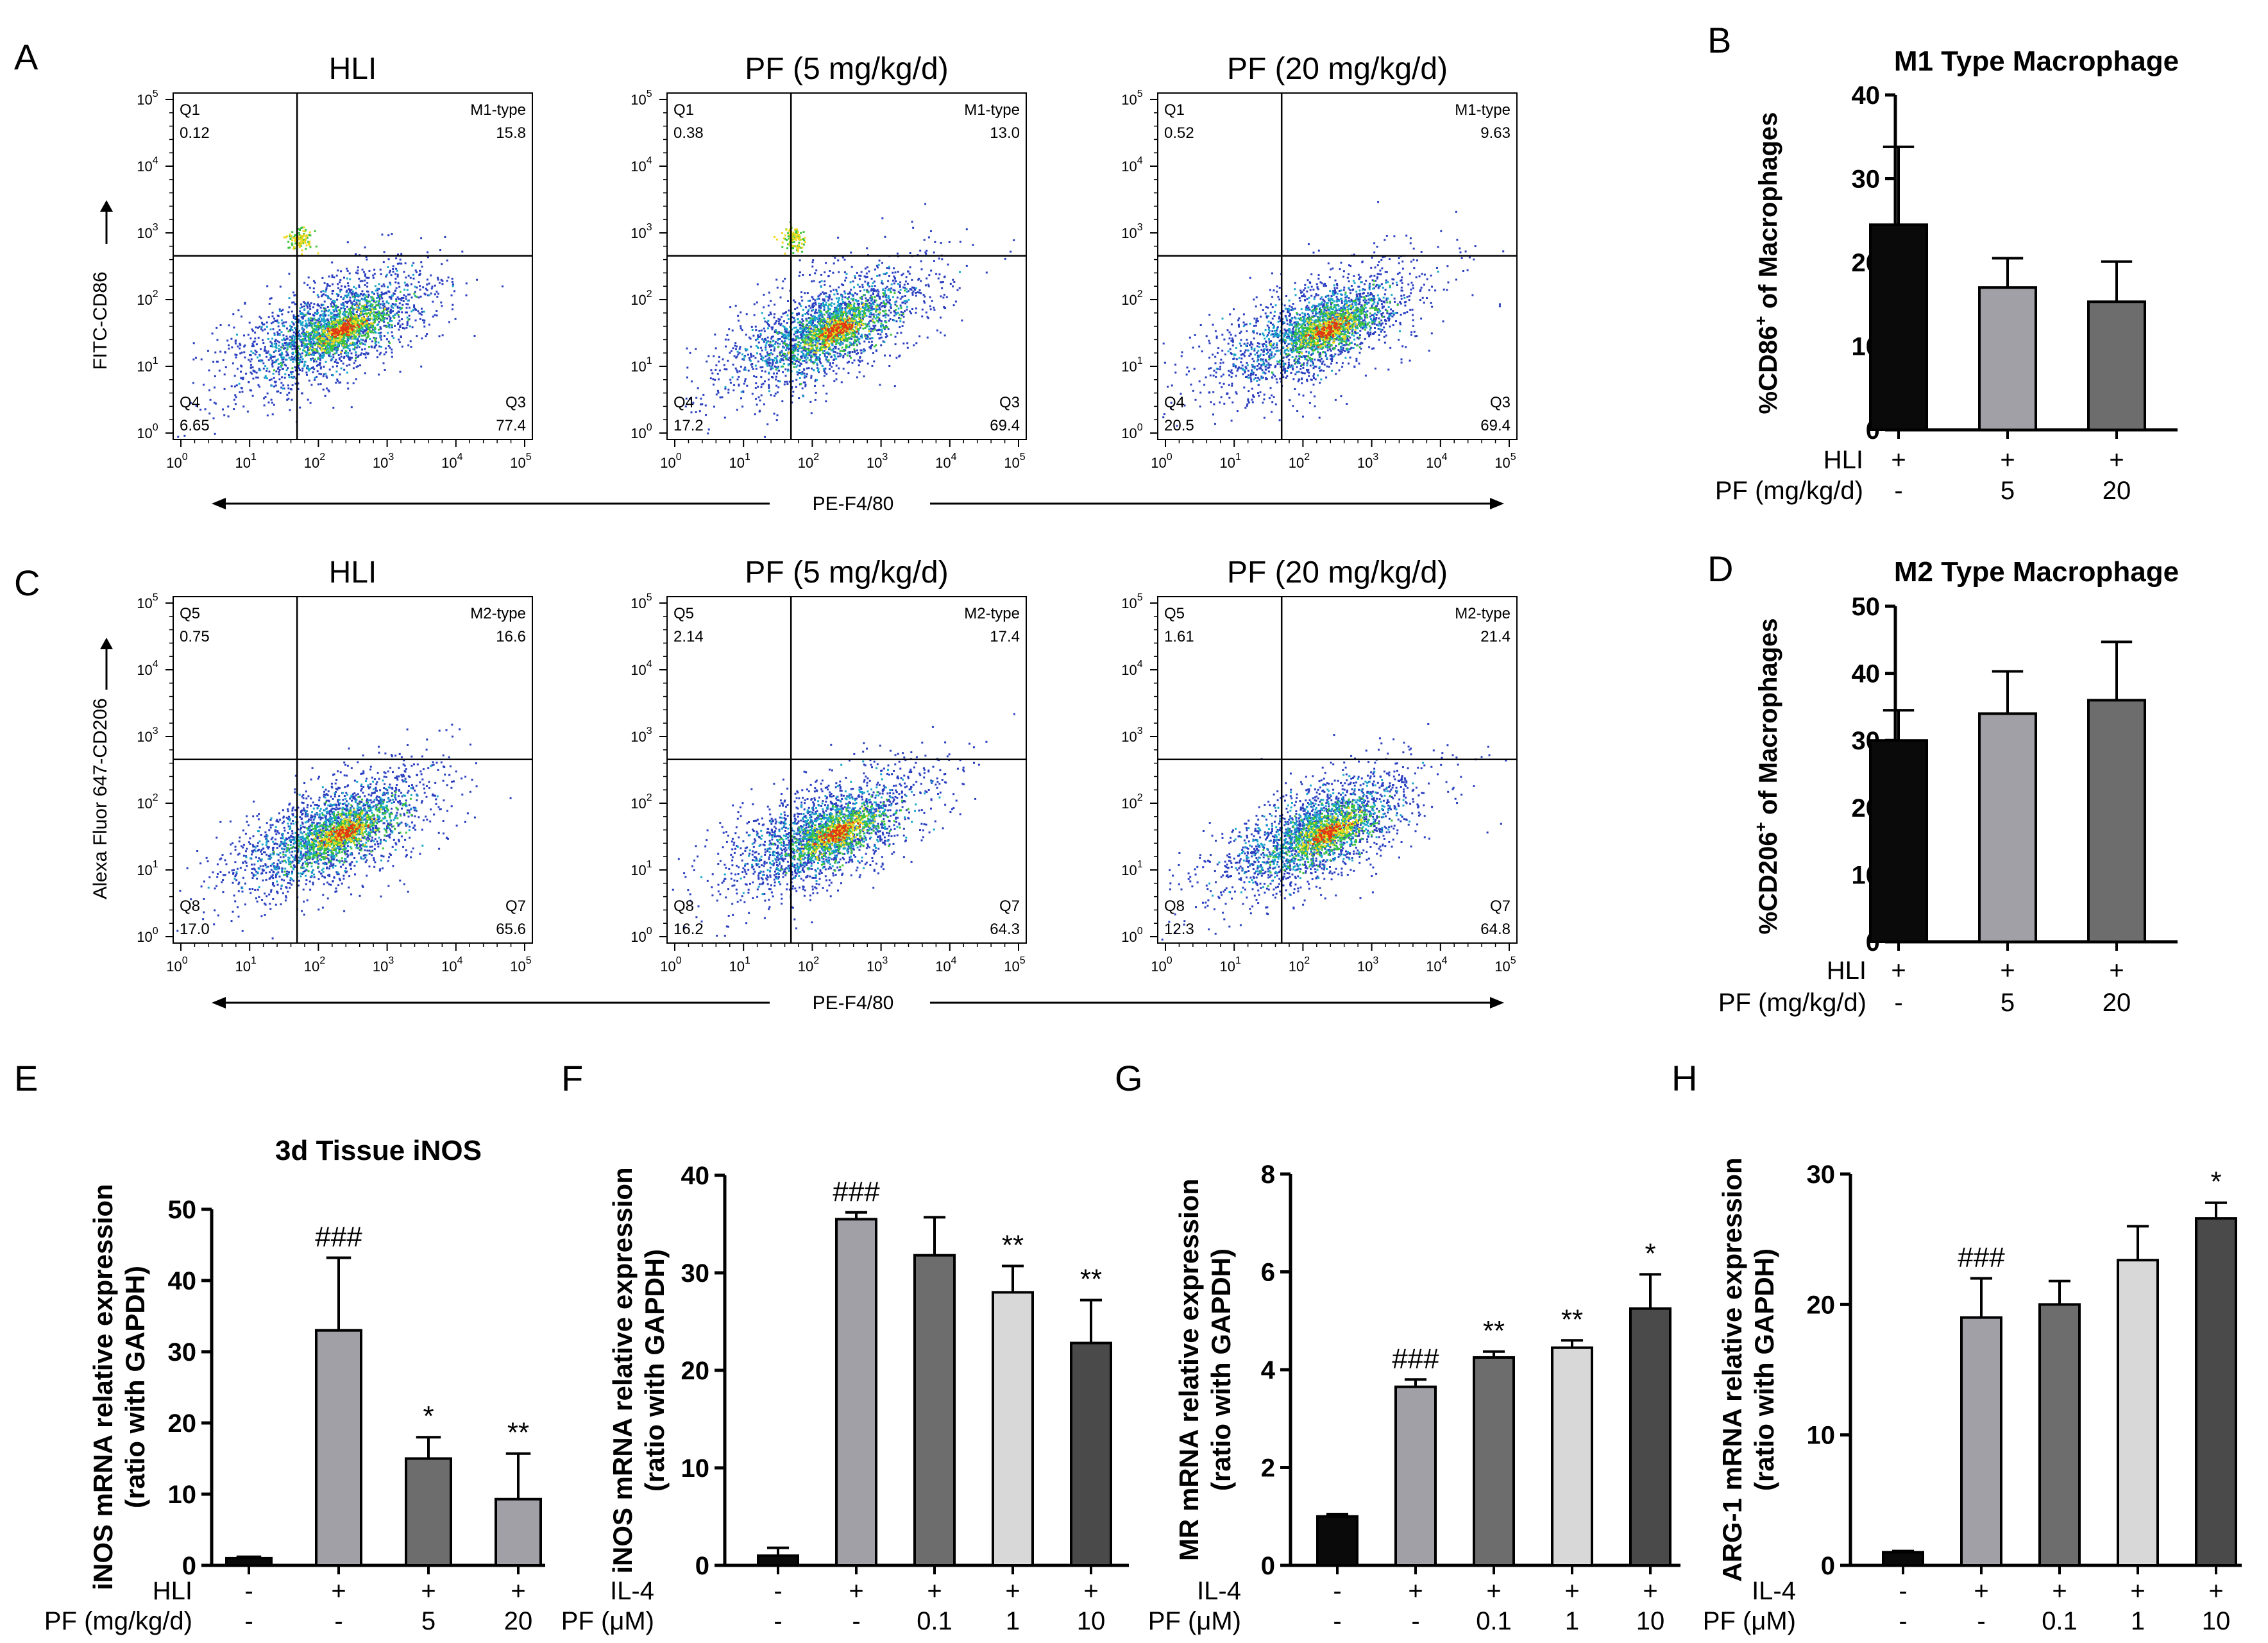 This screenshot has width=2268, height=1643. I want to click on flow-a-y-arrowhead, so click(106, 206).